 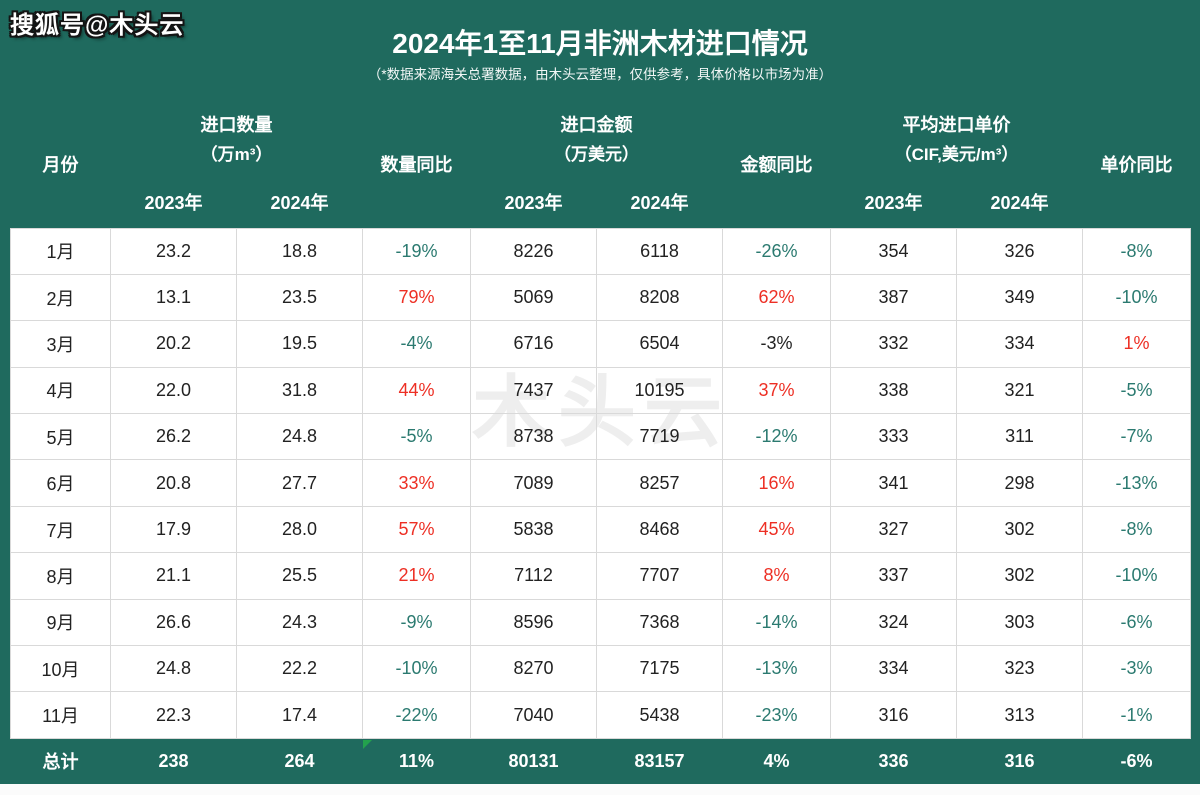 I want to click on month-cell: 10月, so click(x=60, y=669).